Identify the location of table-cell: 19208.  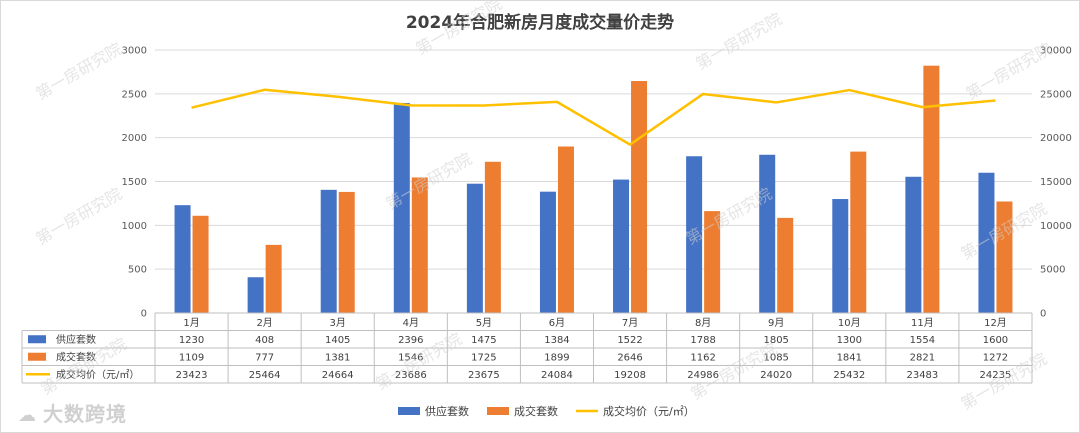
(630, 375).